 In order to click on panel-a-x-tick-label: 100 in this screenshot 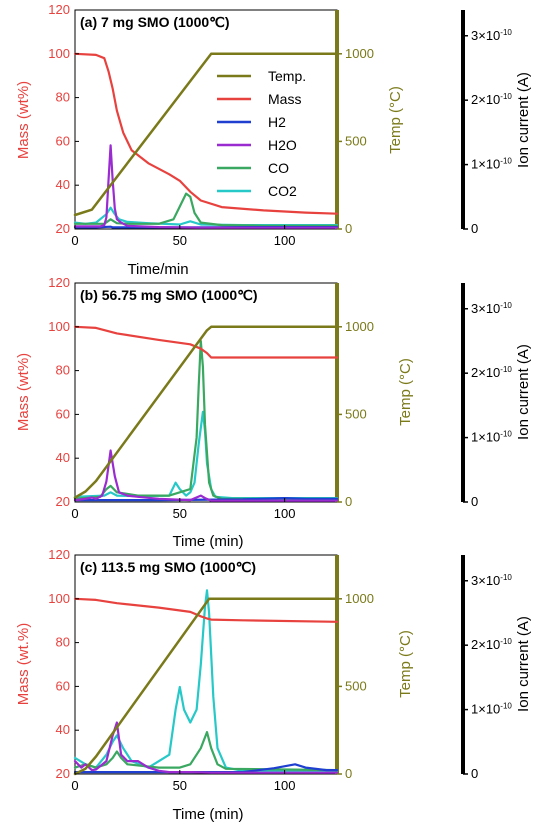, I will do `click(285, 240)`.